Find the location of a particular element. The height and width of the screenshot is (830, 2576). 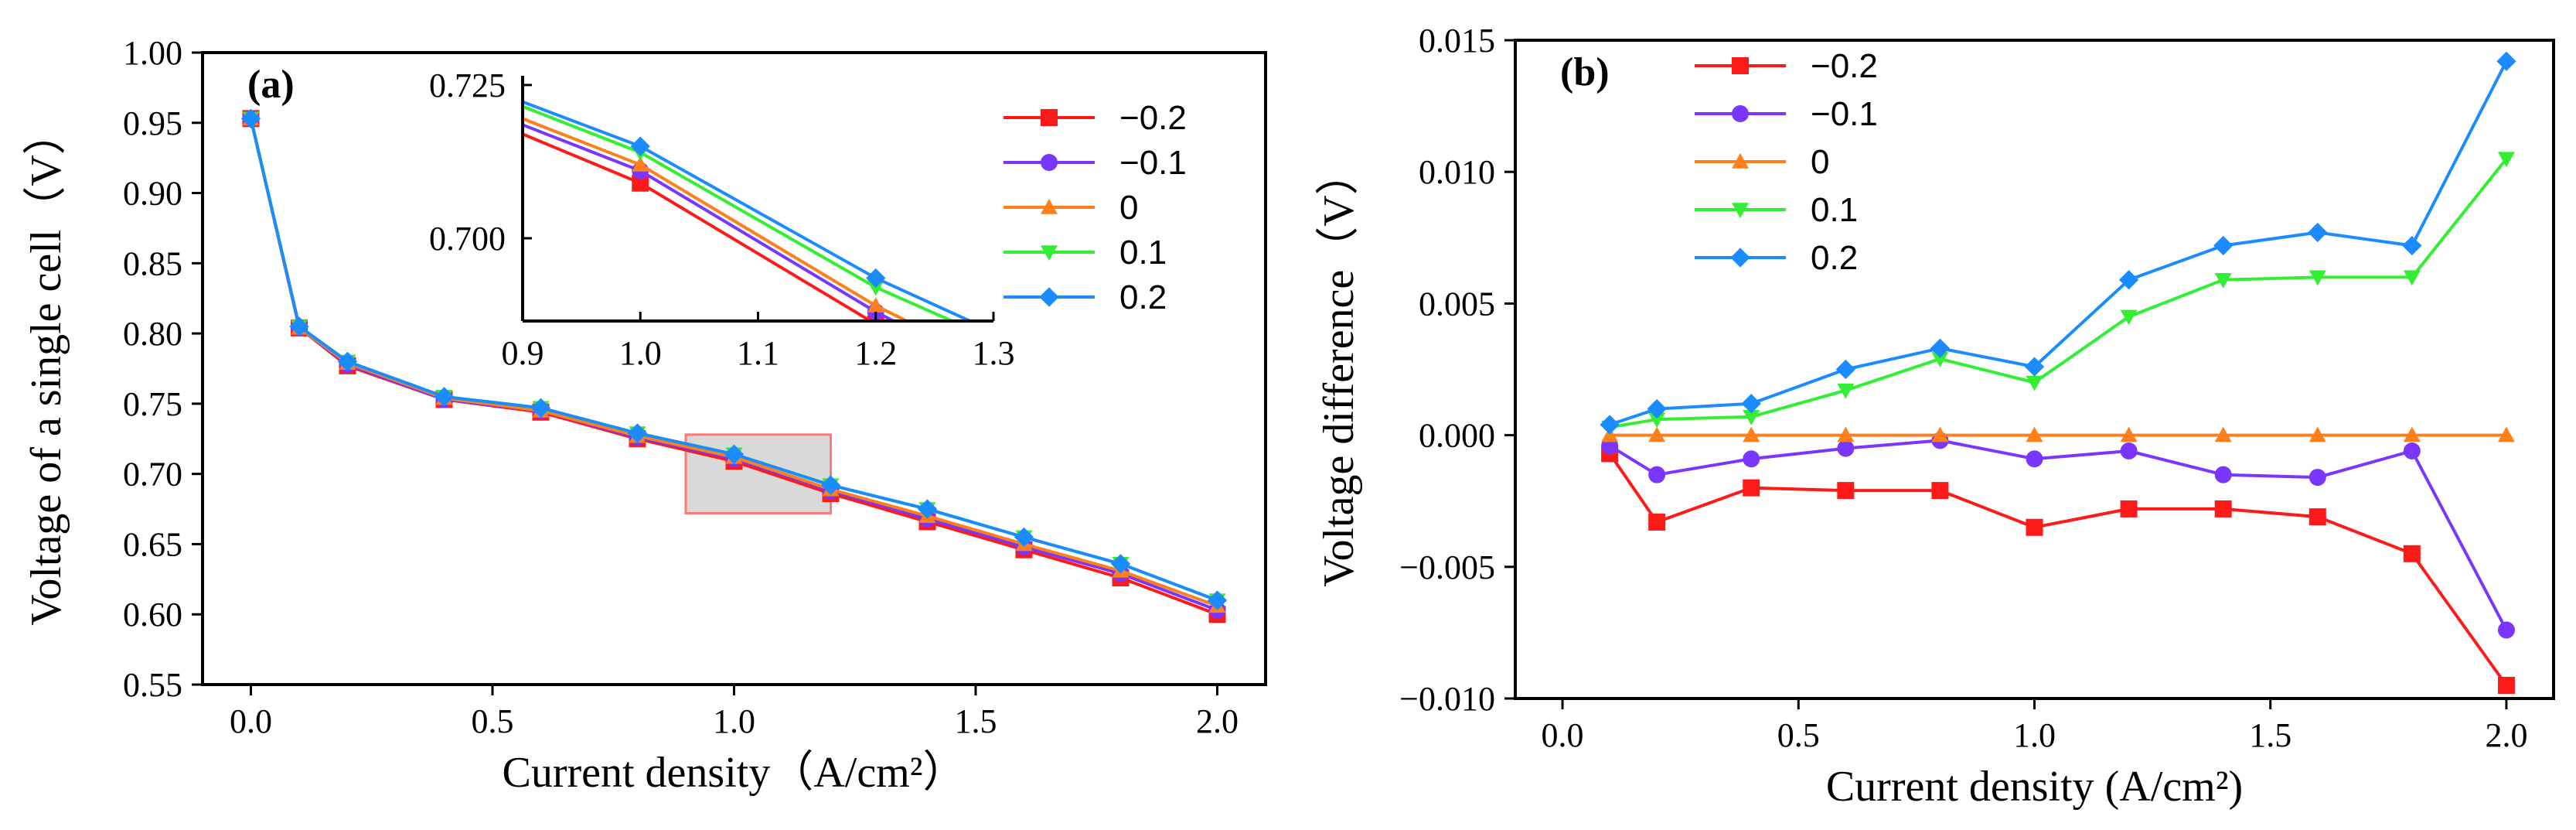

y-tick-label: 0.80 is located at coordinates (152, 334).